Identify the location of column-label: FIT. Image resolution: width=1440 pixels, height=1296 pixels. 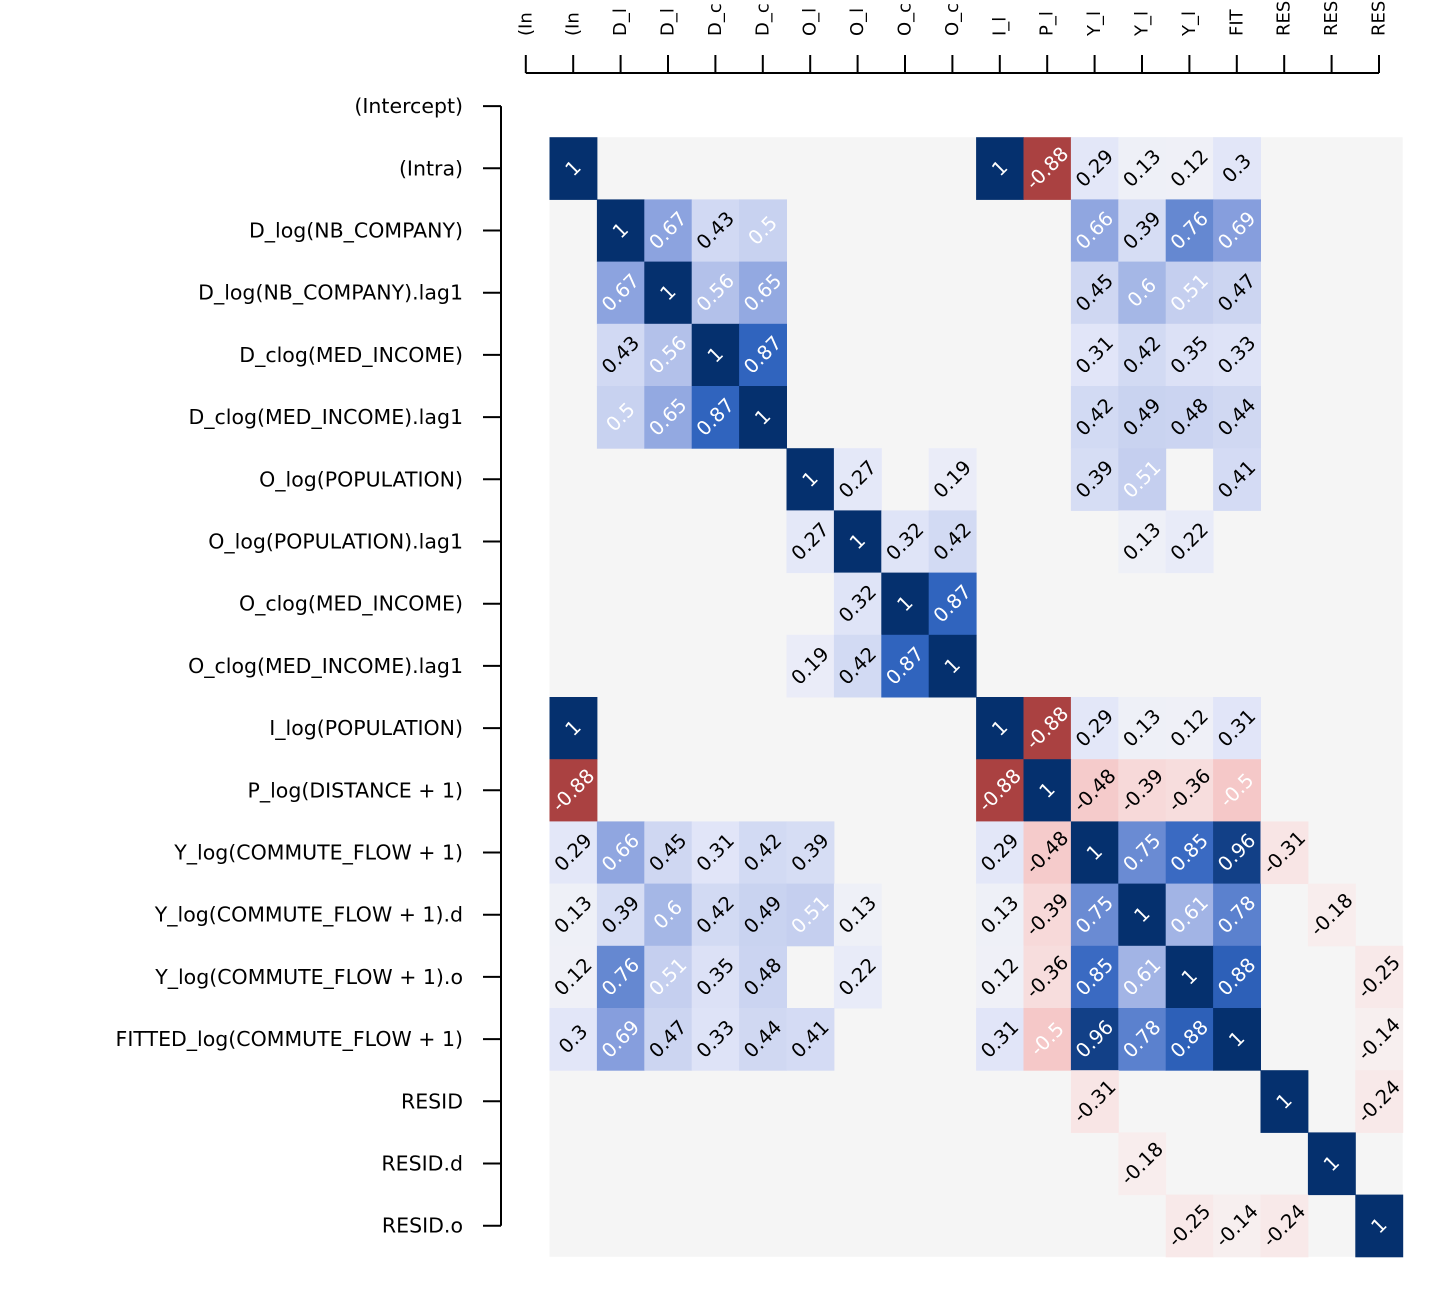
(1236, 22).